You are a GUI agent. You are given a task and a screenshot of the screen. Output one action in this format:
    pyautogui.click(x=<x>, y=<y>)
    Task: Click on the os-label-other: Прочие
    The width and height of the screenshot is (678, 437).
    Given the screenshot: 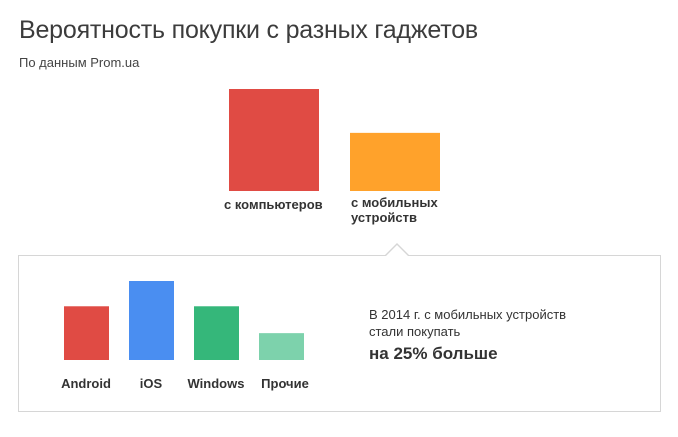 What is the action you would take?
    pyautogui.click(x=285, y=383)
    